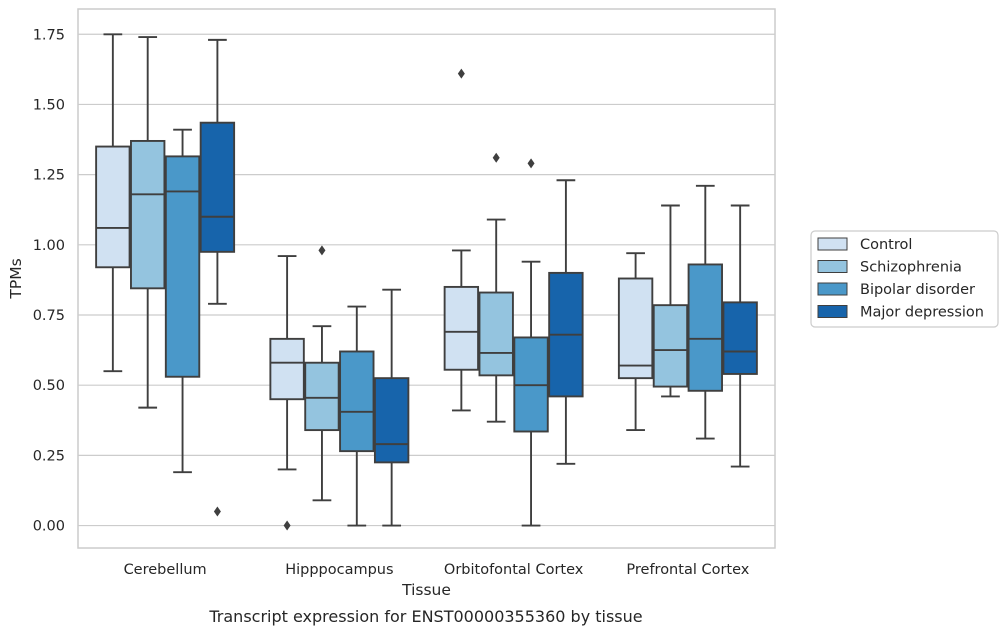 The width and height of the screenshot is (1007, 634). I want to click on x-tick-label: Hipppocampus, so click(339, 570).